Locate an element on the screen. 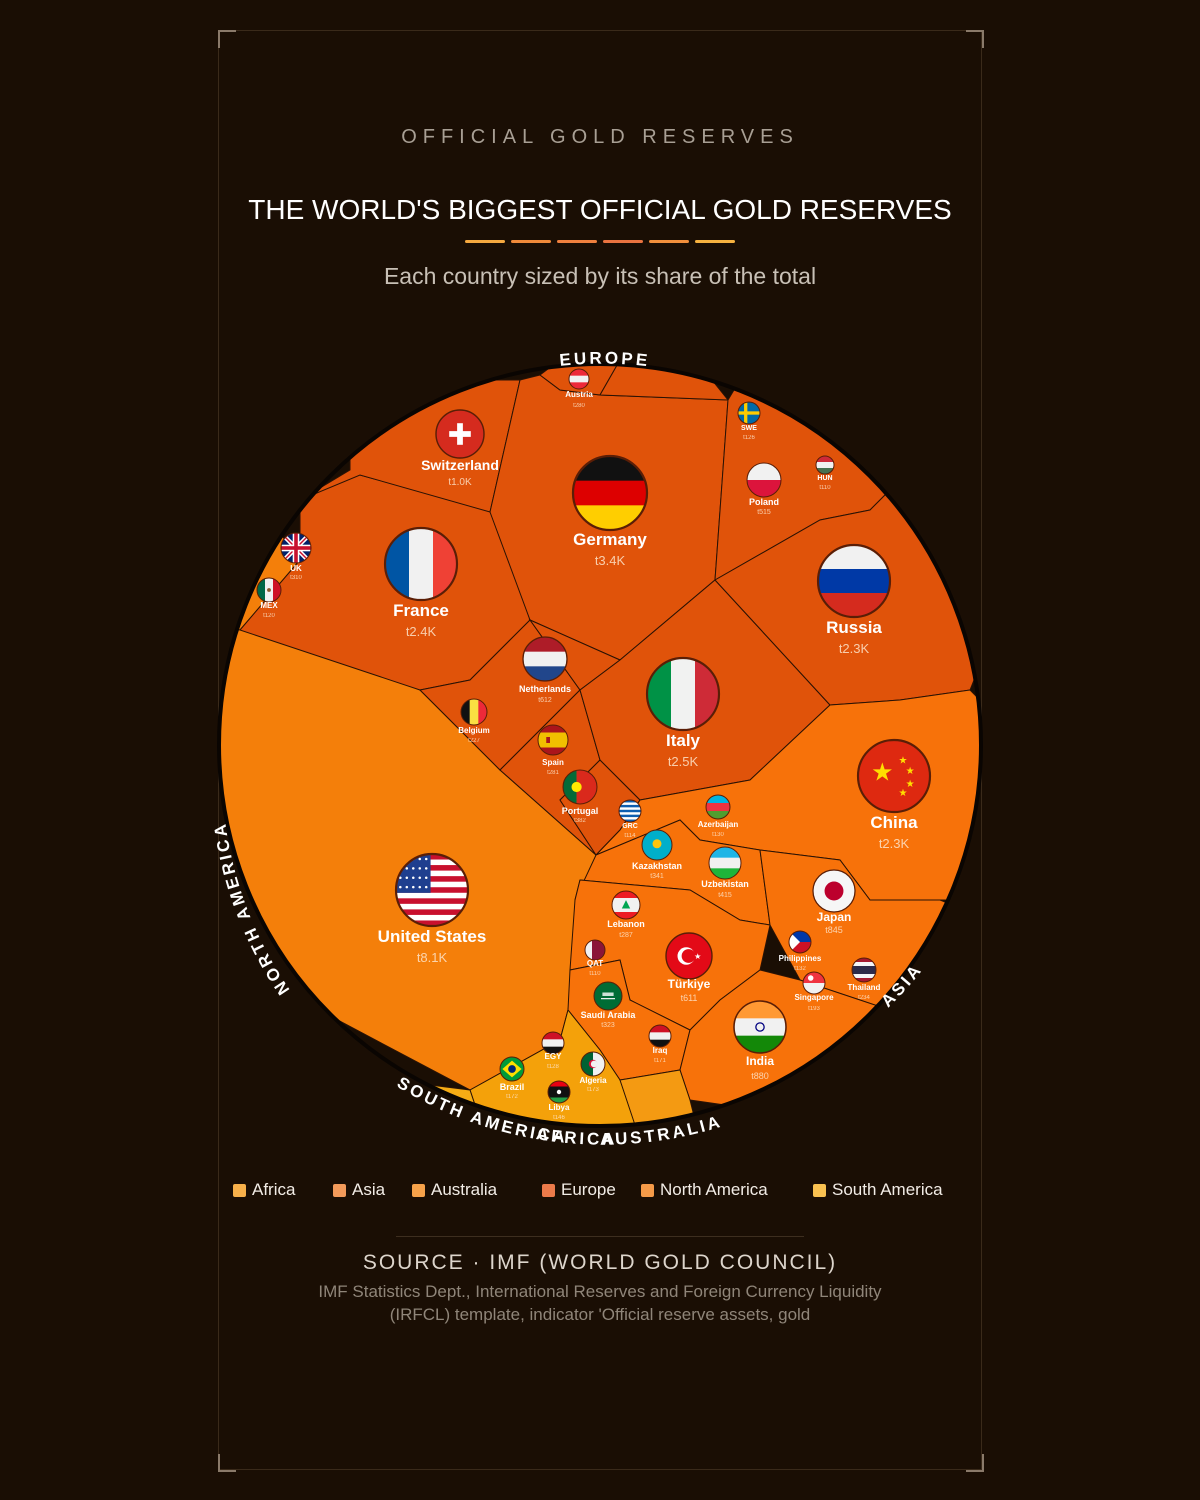 The width and height of the screenshot is (1200, 1500). country-label: Saudi Arabia is located at coordinates (609, 1015).